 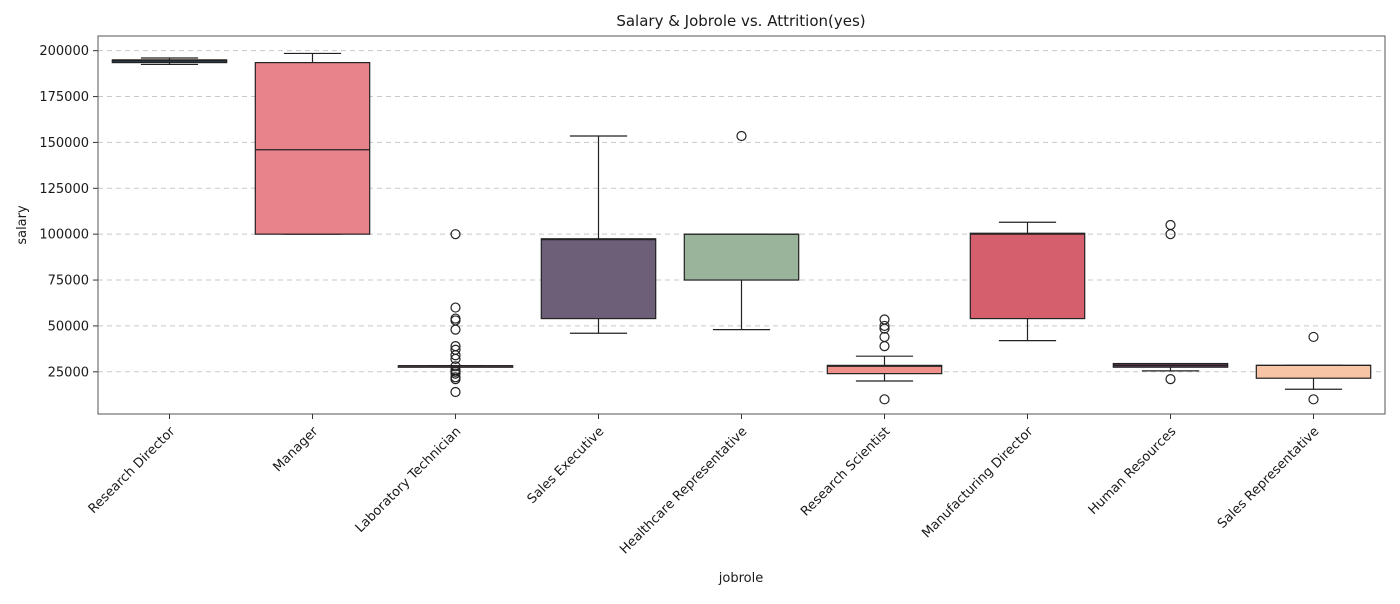 I want to click on y-tick-label: 50000, so click(x=68, y=326).